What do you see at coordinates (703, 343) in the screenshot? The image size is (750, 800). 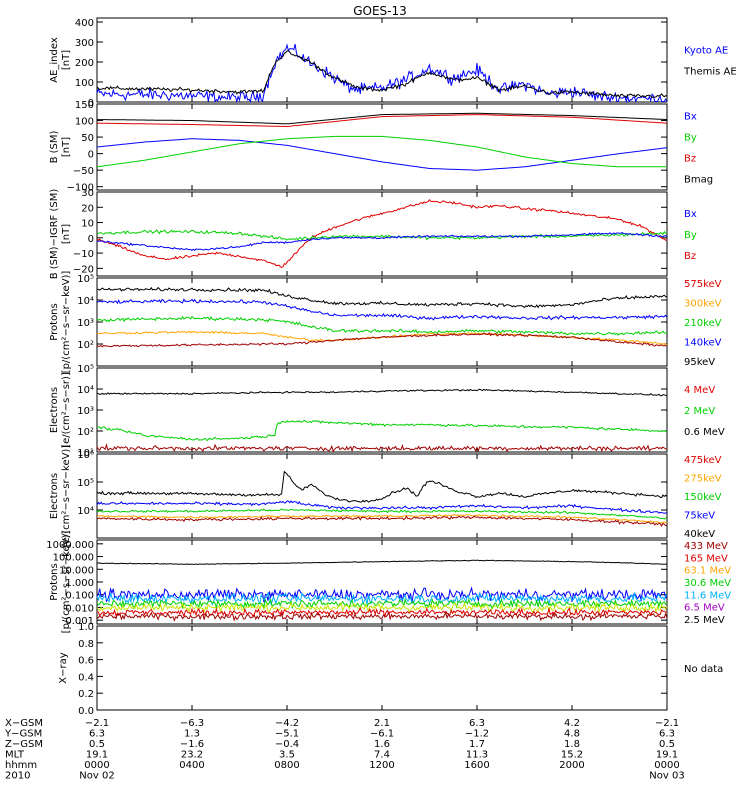 I see `legend-entry: 140keV` at bounding box center [703, 343].